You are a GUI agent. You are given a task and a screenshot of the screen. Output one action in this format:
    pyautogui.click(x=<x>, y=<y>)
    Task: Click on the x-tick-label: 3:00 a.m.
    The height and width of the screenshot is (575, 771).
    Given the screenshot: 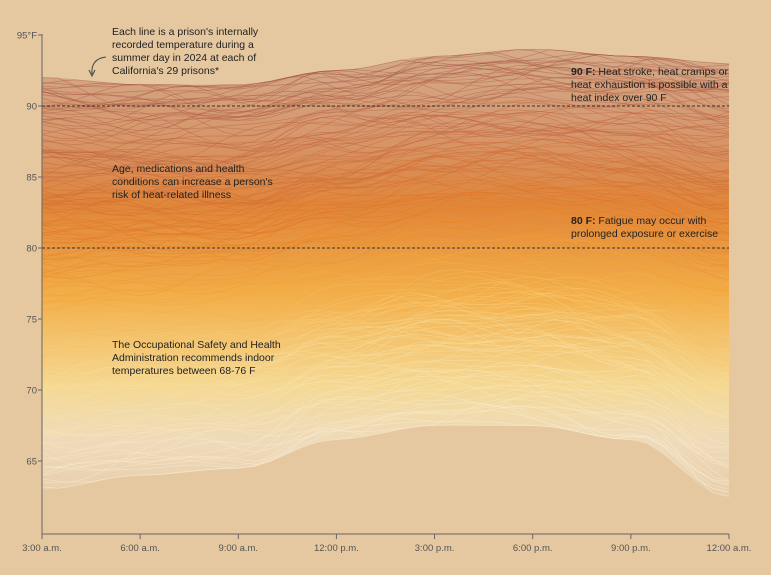 What is the action you would take?
    pyautogui.click(x=42, y=548)
    